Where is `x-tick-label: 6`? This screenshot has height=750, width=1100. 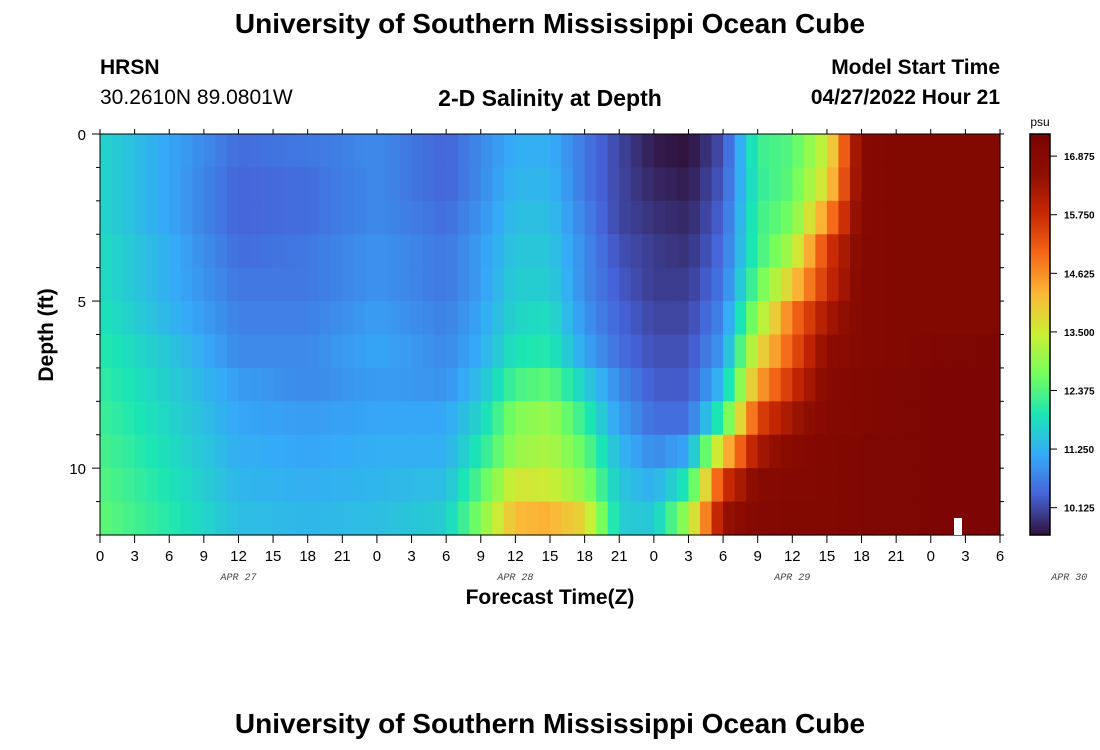 x-tick-label: 6 is located at coordinates (1000, 556).